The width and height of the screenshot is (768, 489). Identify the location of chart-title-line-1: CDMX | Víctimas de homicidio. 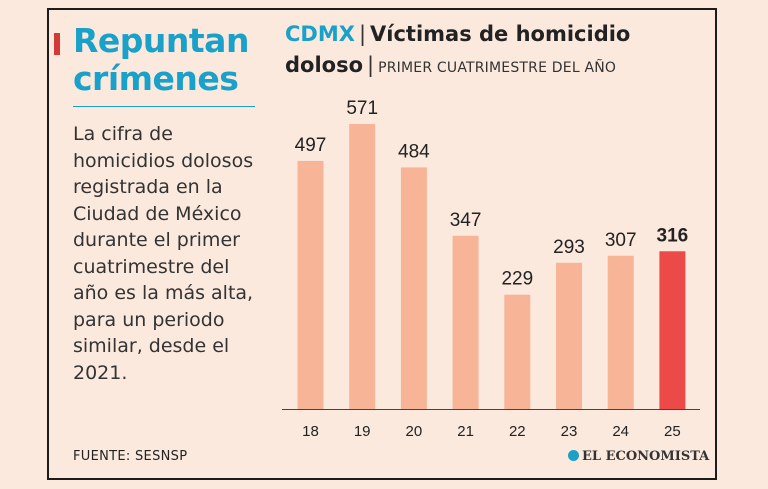
(457, 34).